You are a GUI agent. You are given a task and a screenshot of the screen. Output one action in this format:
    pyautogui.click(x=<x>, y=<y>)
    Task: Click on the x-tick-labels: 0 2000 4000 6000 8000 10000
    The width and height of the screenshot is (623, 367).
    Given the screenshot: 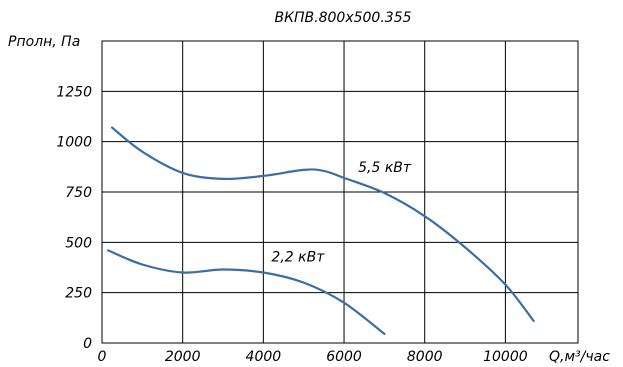 What is the action you would take?
    pyautogui.click(x=313, y=357)
    